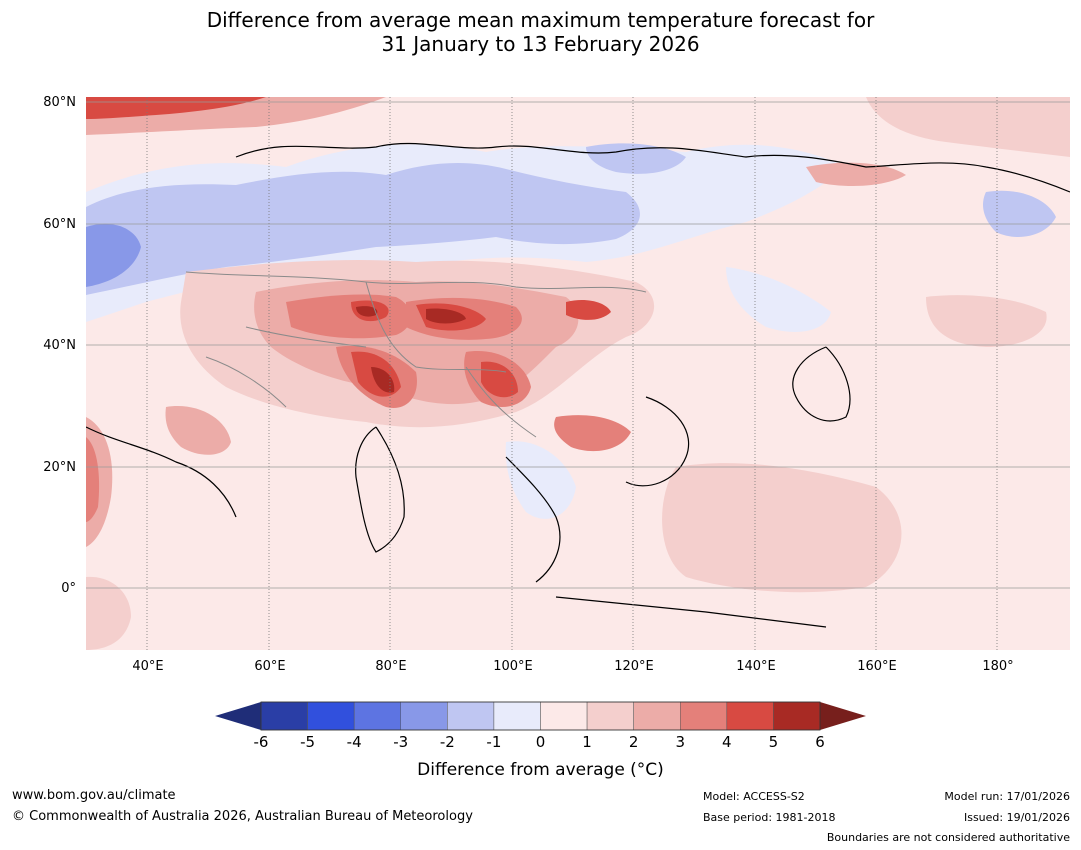 Image resolution: width=1081 pixels, height=850 pixels. What do you see at coordinates (680, 742) in the screenshot?
I see `colorbar-tick-label: 3` at bounding box center [680, 742].